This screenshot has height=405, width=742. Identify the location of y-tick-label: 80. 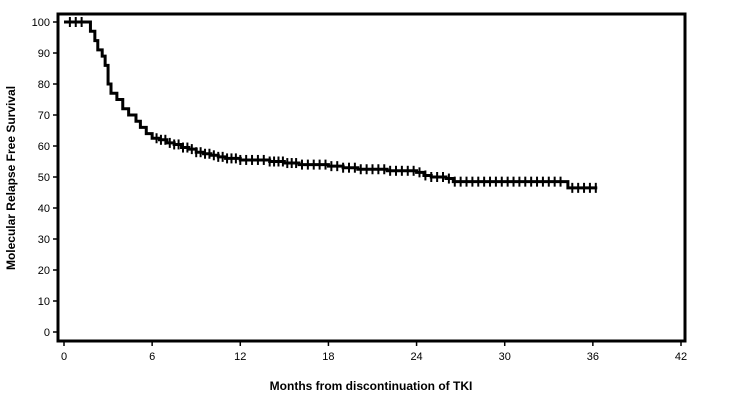
(44, 85).